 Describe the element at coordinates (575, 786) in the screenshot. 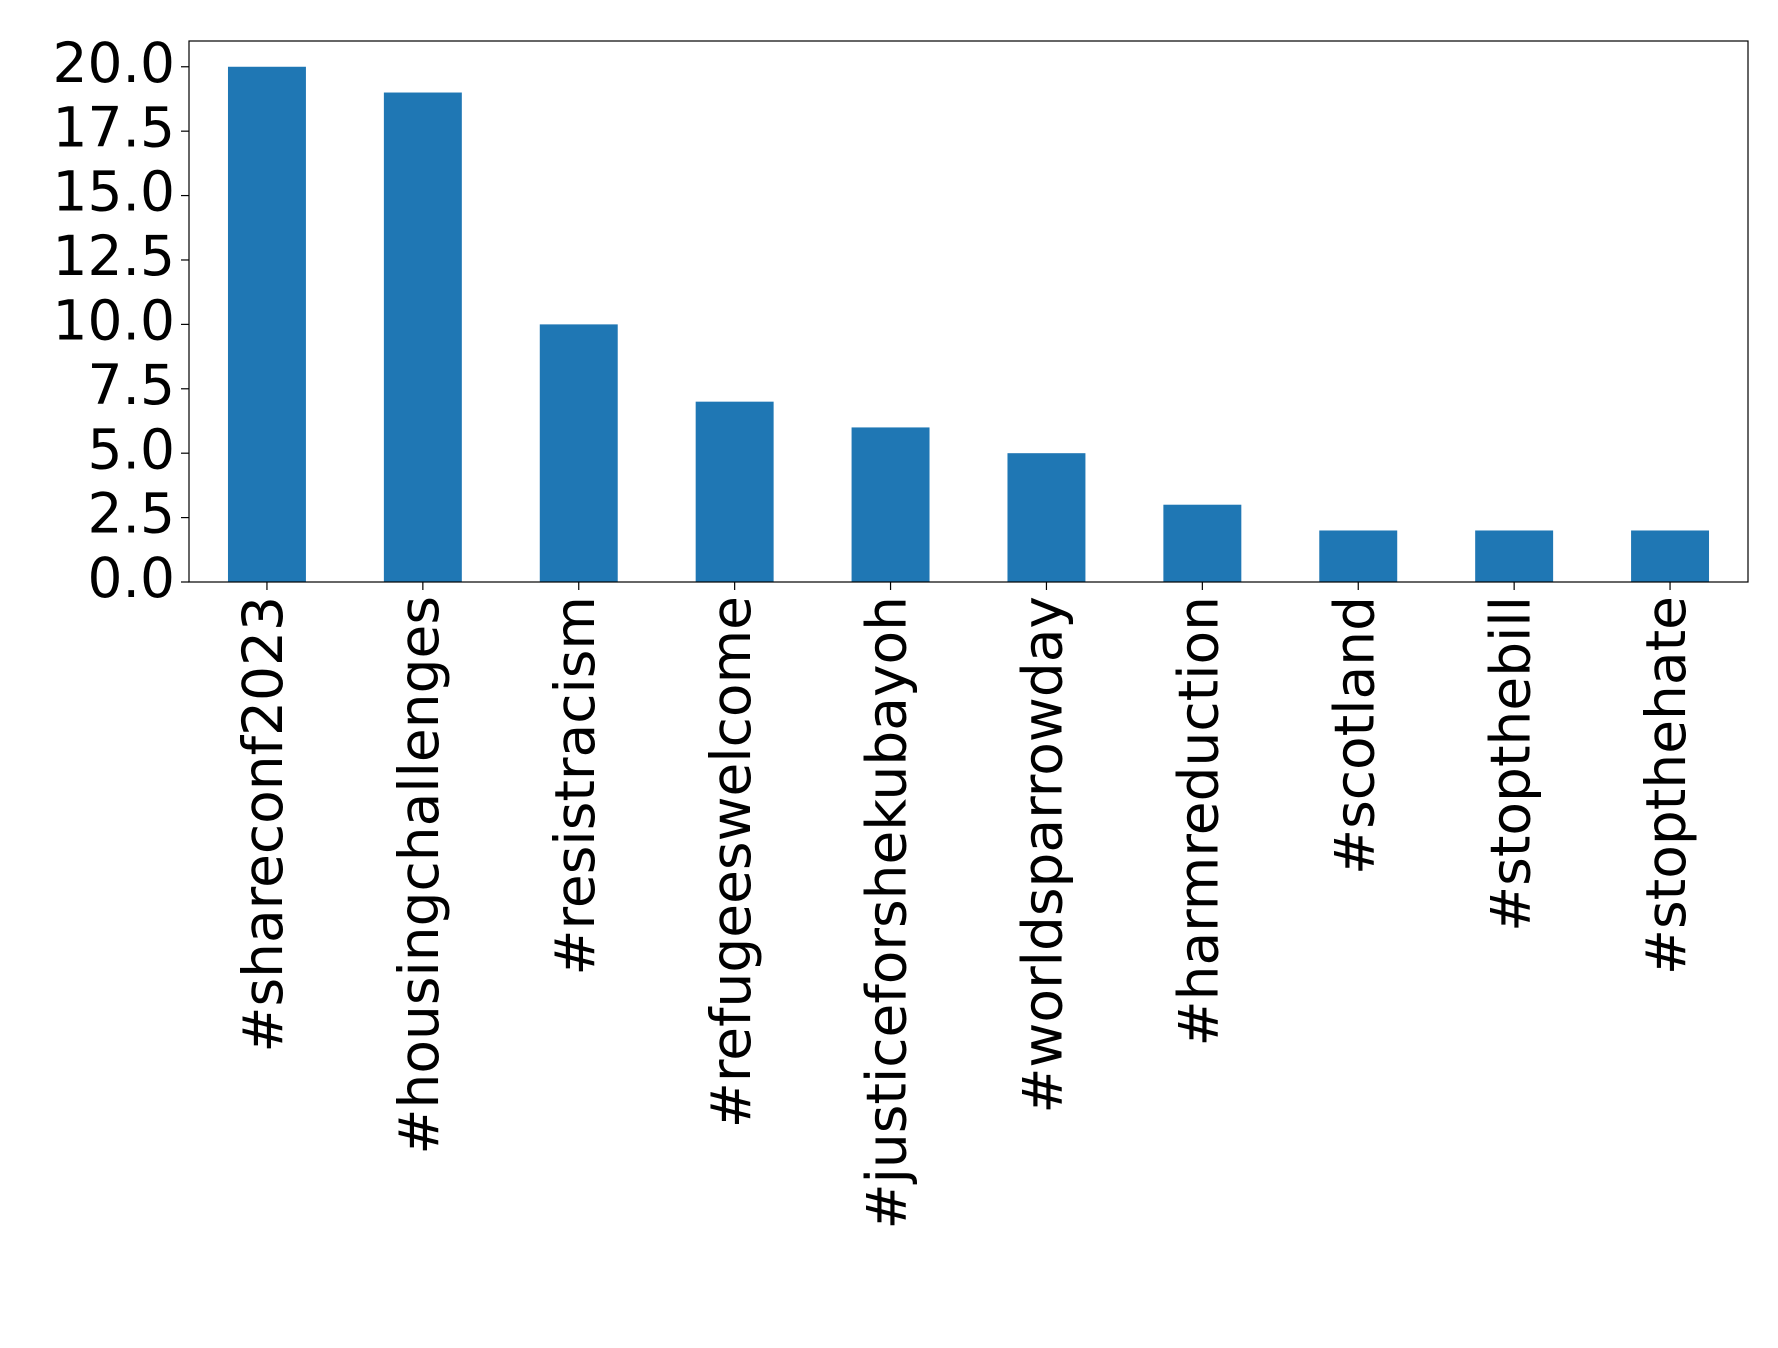

I see `x-tick-label: #resistracism` at that location.